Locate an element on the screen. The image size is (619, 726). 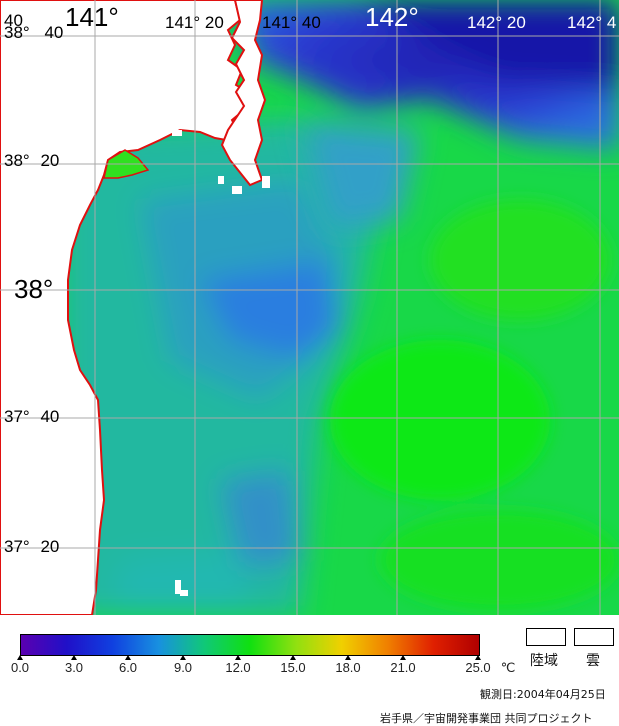
colorbar-tick-label: 18.0 is located at coordinates (348, 667).